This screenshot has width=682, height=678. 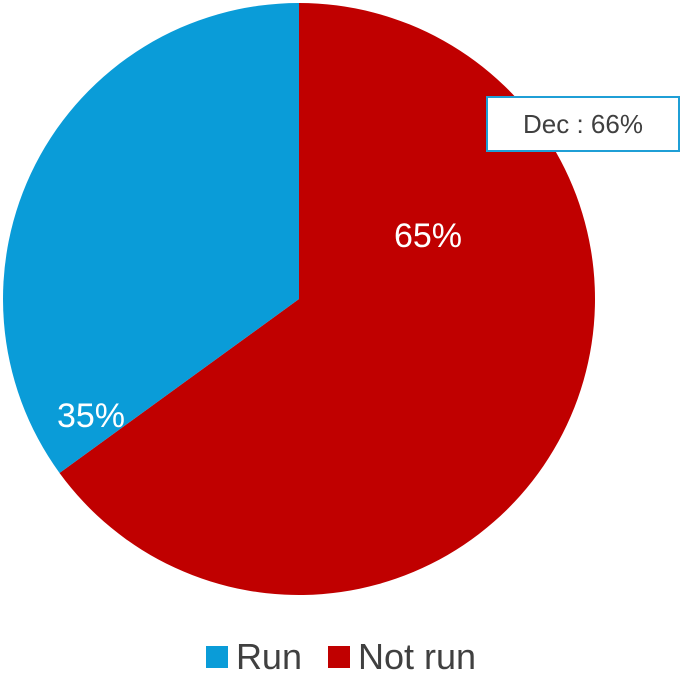 I want to click on slice-label-run: 35%, so click(x=91, y=416).